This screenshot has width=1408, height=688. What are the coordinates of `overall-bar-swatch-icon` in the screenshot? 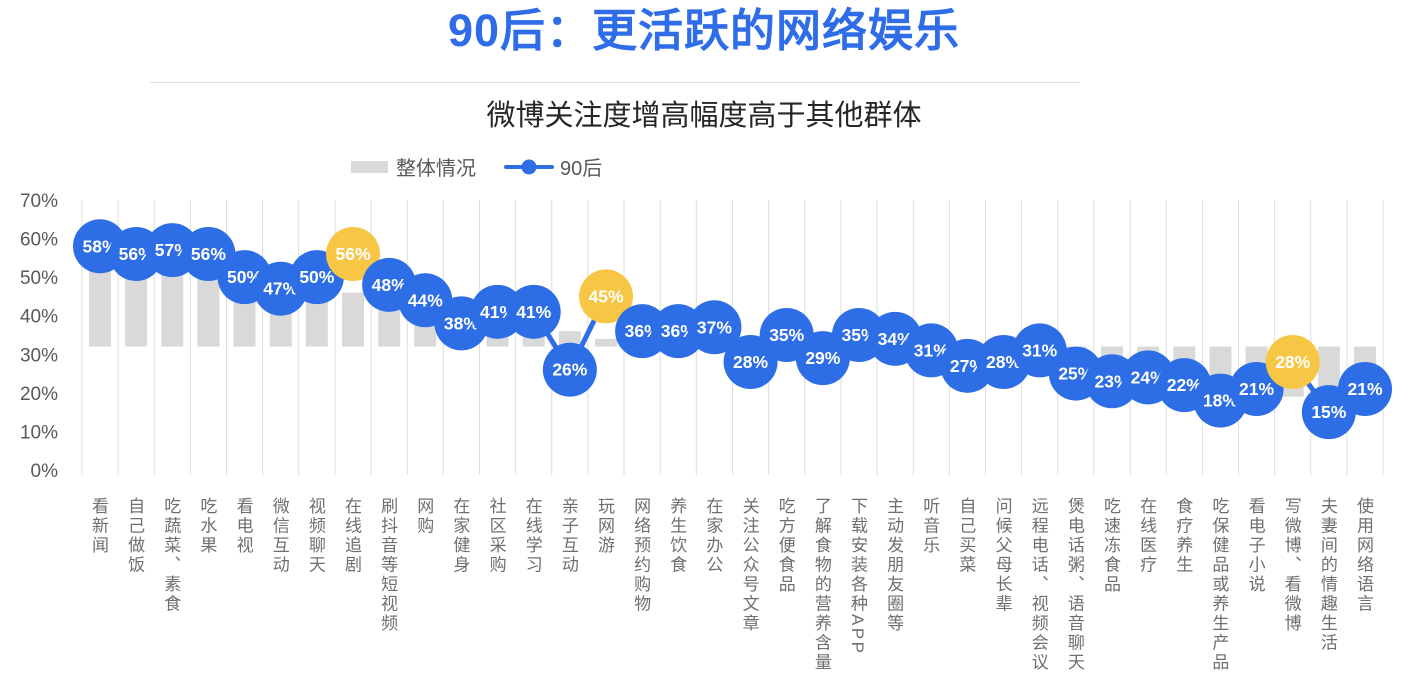 It's located at (369, 166).